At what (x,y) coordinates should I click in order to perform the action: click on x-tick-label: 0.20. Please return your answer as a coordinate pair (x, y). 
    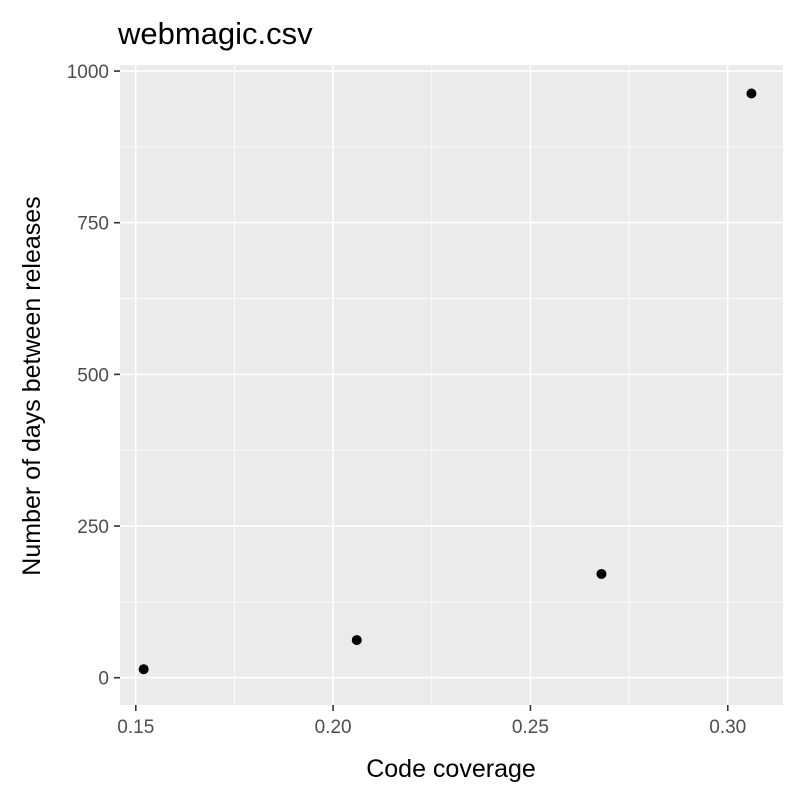
    Looking at the image, I should click on (333, 727).